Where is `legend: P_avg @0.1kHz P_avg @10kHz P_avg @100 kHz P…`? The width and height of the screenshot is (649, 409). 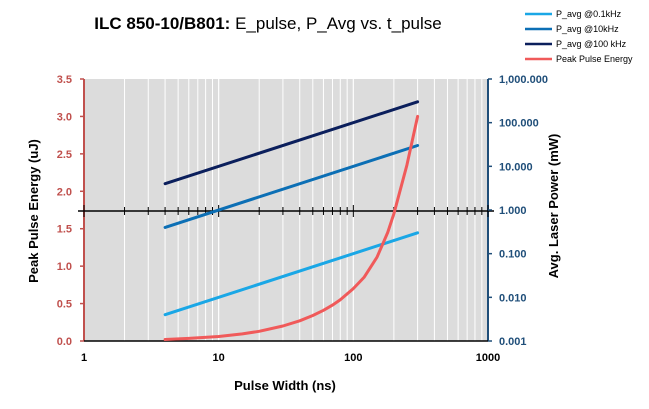 legend: P_avg @0.1kHz P_avg @10kHz P_avg @100 kHz P… is located at coordinates (579, 36).